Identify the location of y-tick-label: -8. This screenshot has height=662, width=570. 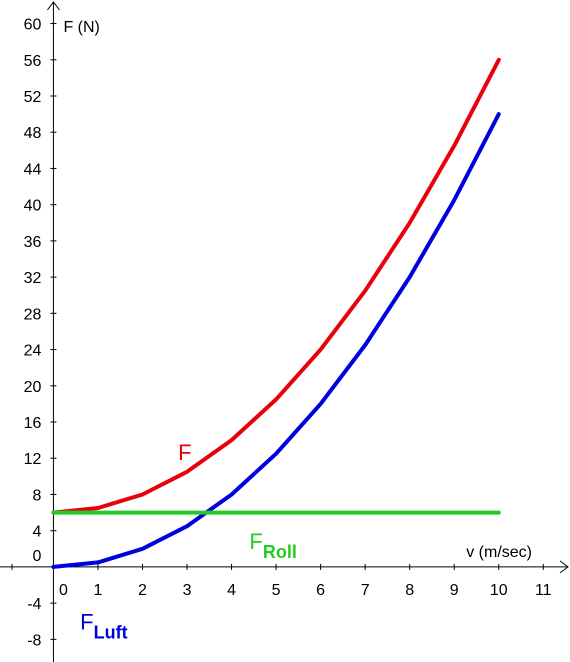
(34, 640).